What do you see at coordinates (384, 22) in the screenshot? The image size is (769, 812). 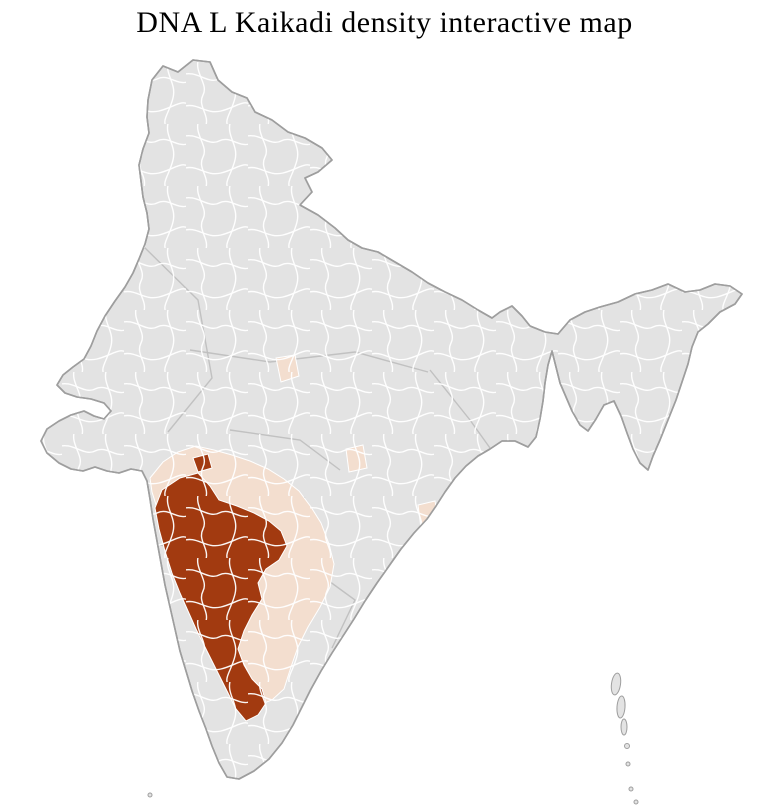 I see `page-title: DNA L Kaikadi density interactive map` at bounding box center [384, 22].